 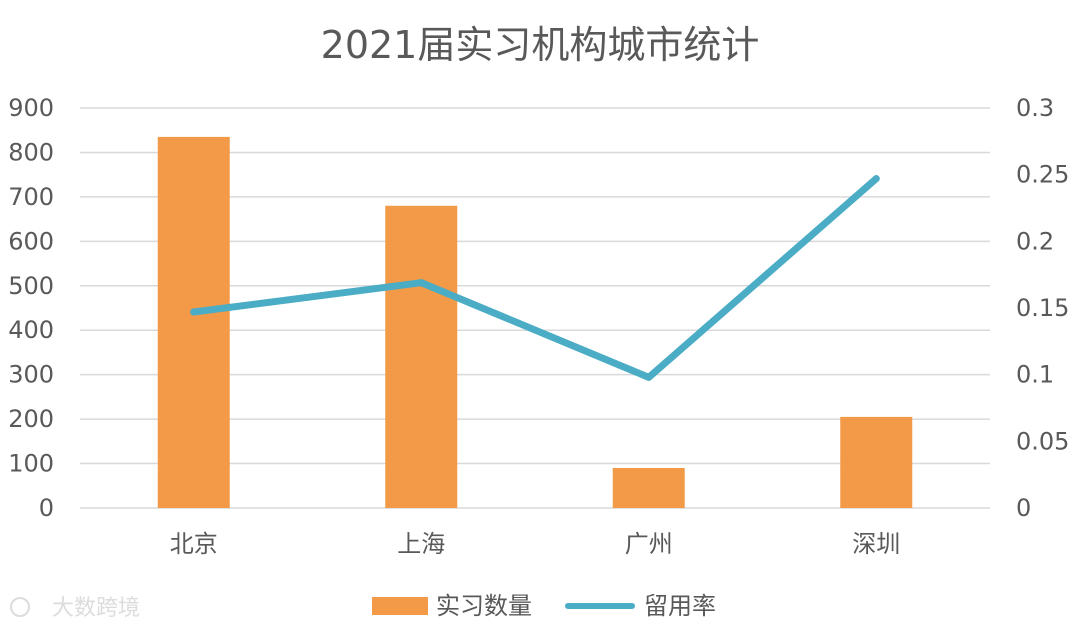 I want to click on right-y-tick-label: 0, so click(x=1023, y=508).